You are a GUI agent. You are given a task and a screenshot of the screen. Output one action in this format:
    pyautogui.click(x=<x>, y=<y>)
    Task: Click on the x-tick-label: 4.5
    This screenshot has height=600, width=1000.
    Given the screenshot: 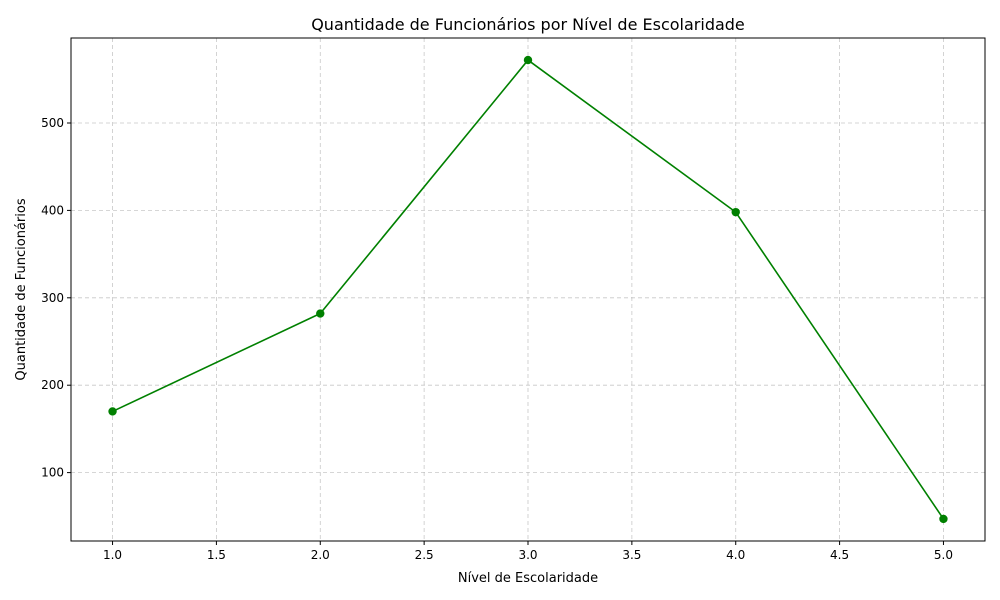 What is the action you would take?
    pyautogui.click(x=839, y=555)
    